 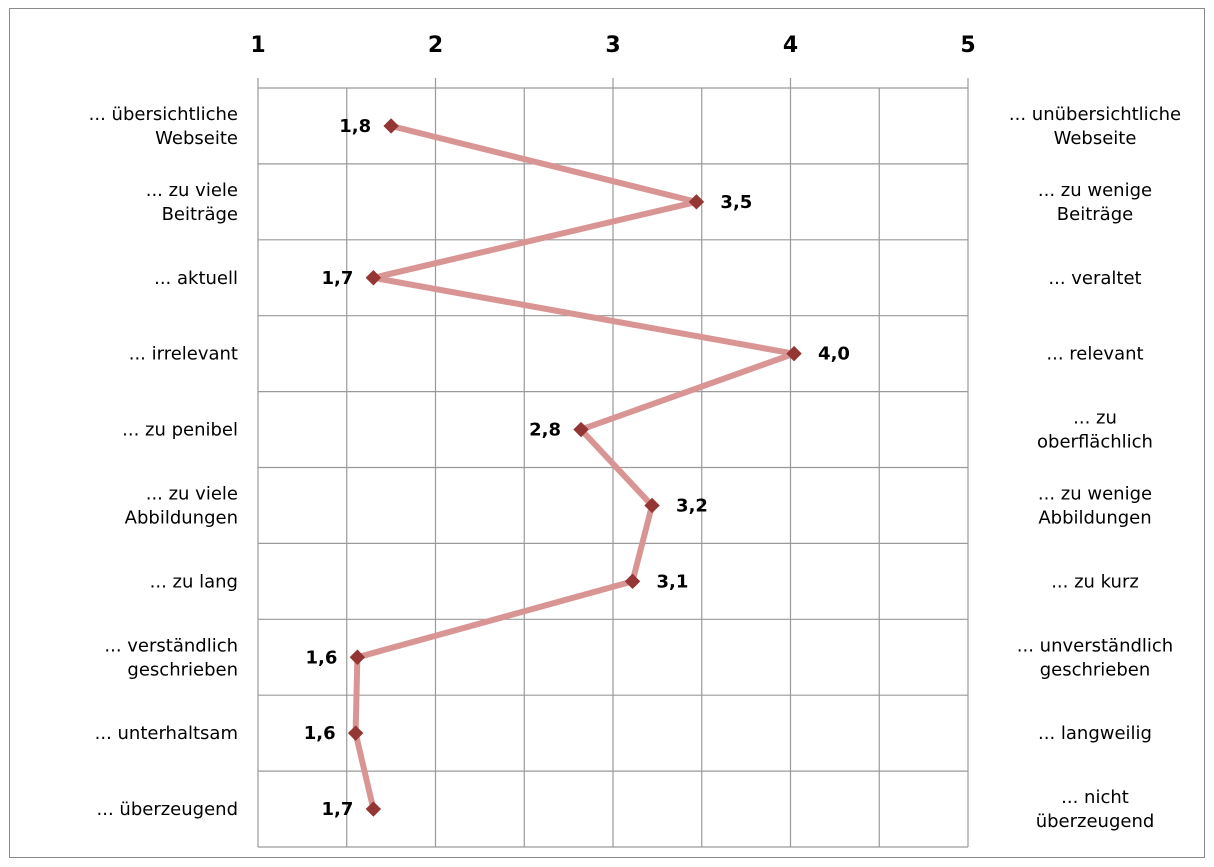 What do you see at coordinates (692, 505) in the screenshot?
I see `data-point-label: 3,2` at bounding box center [692, 505].